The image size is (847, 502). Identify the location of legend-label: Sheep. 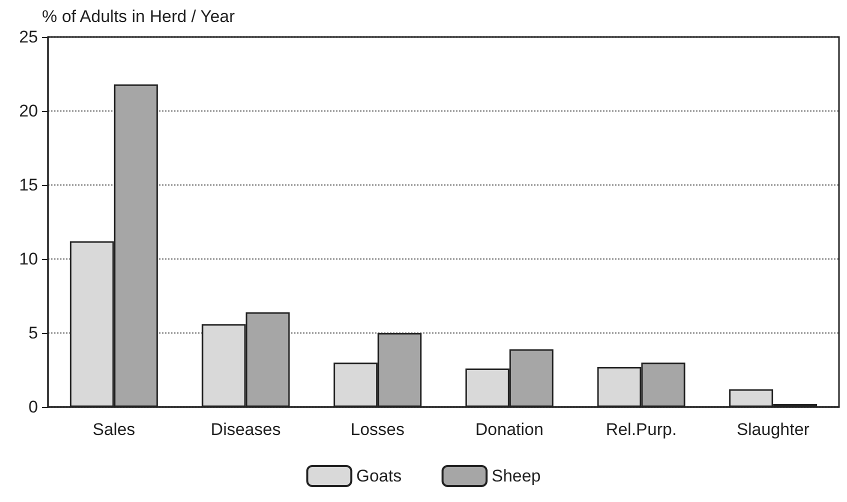
(516, 476).